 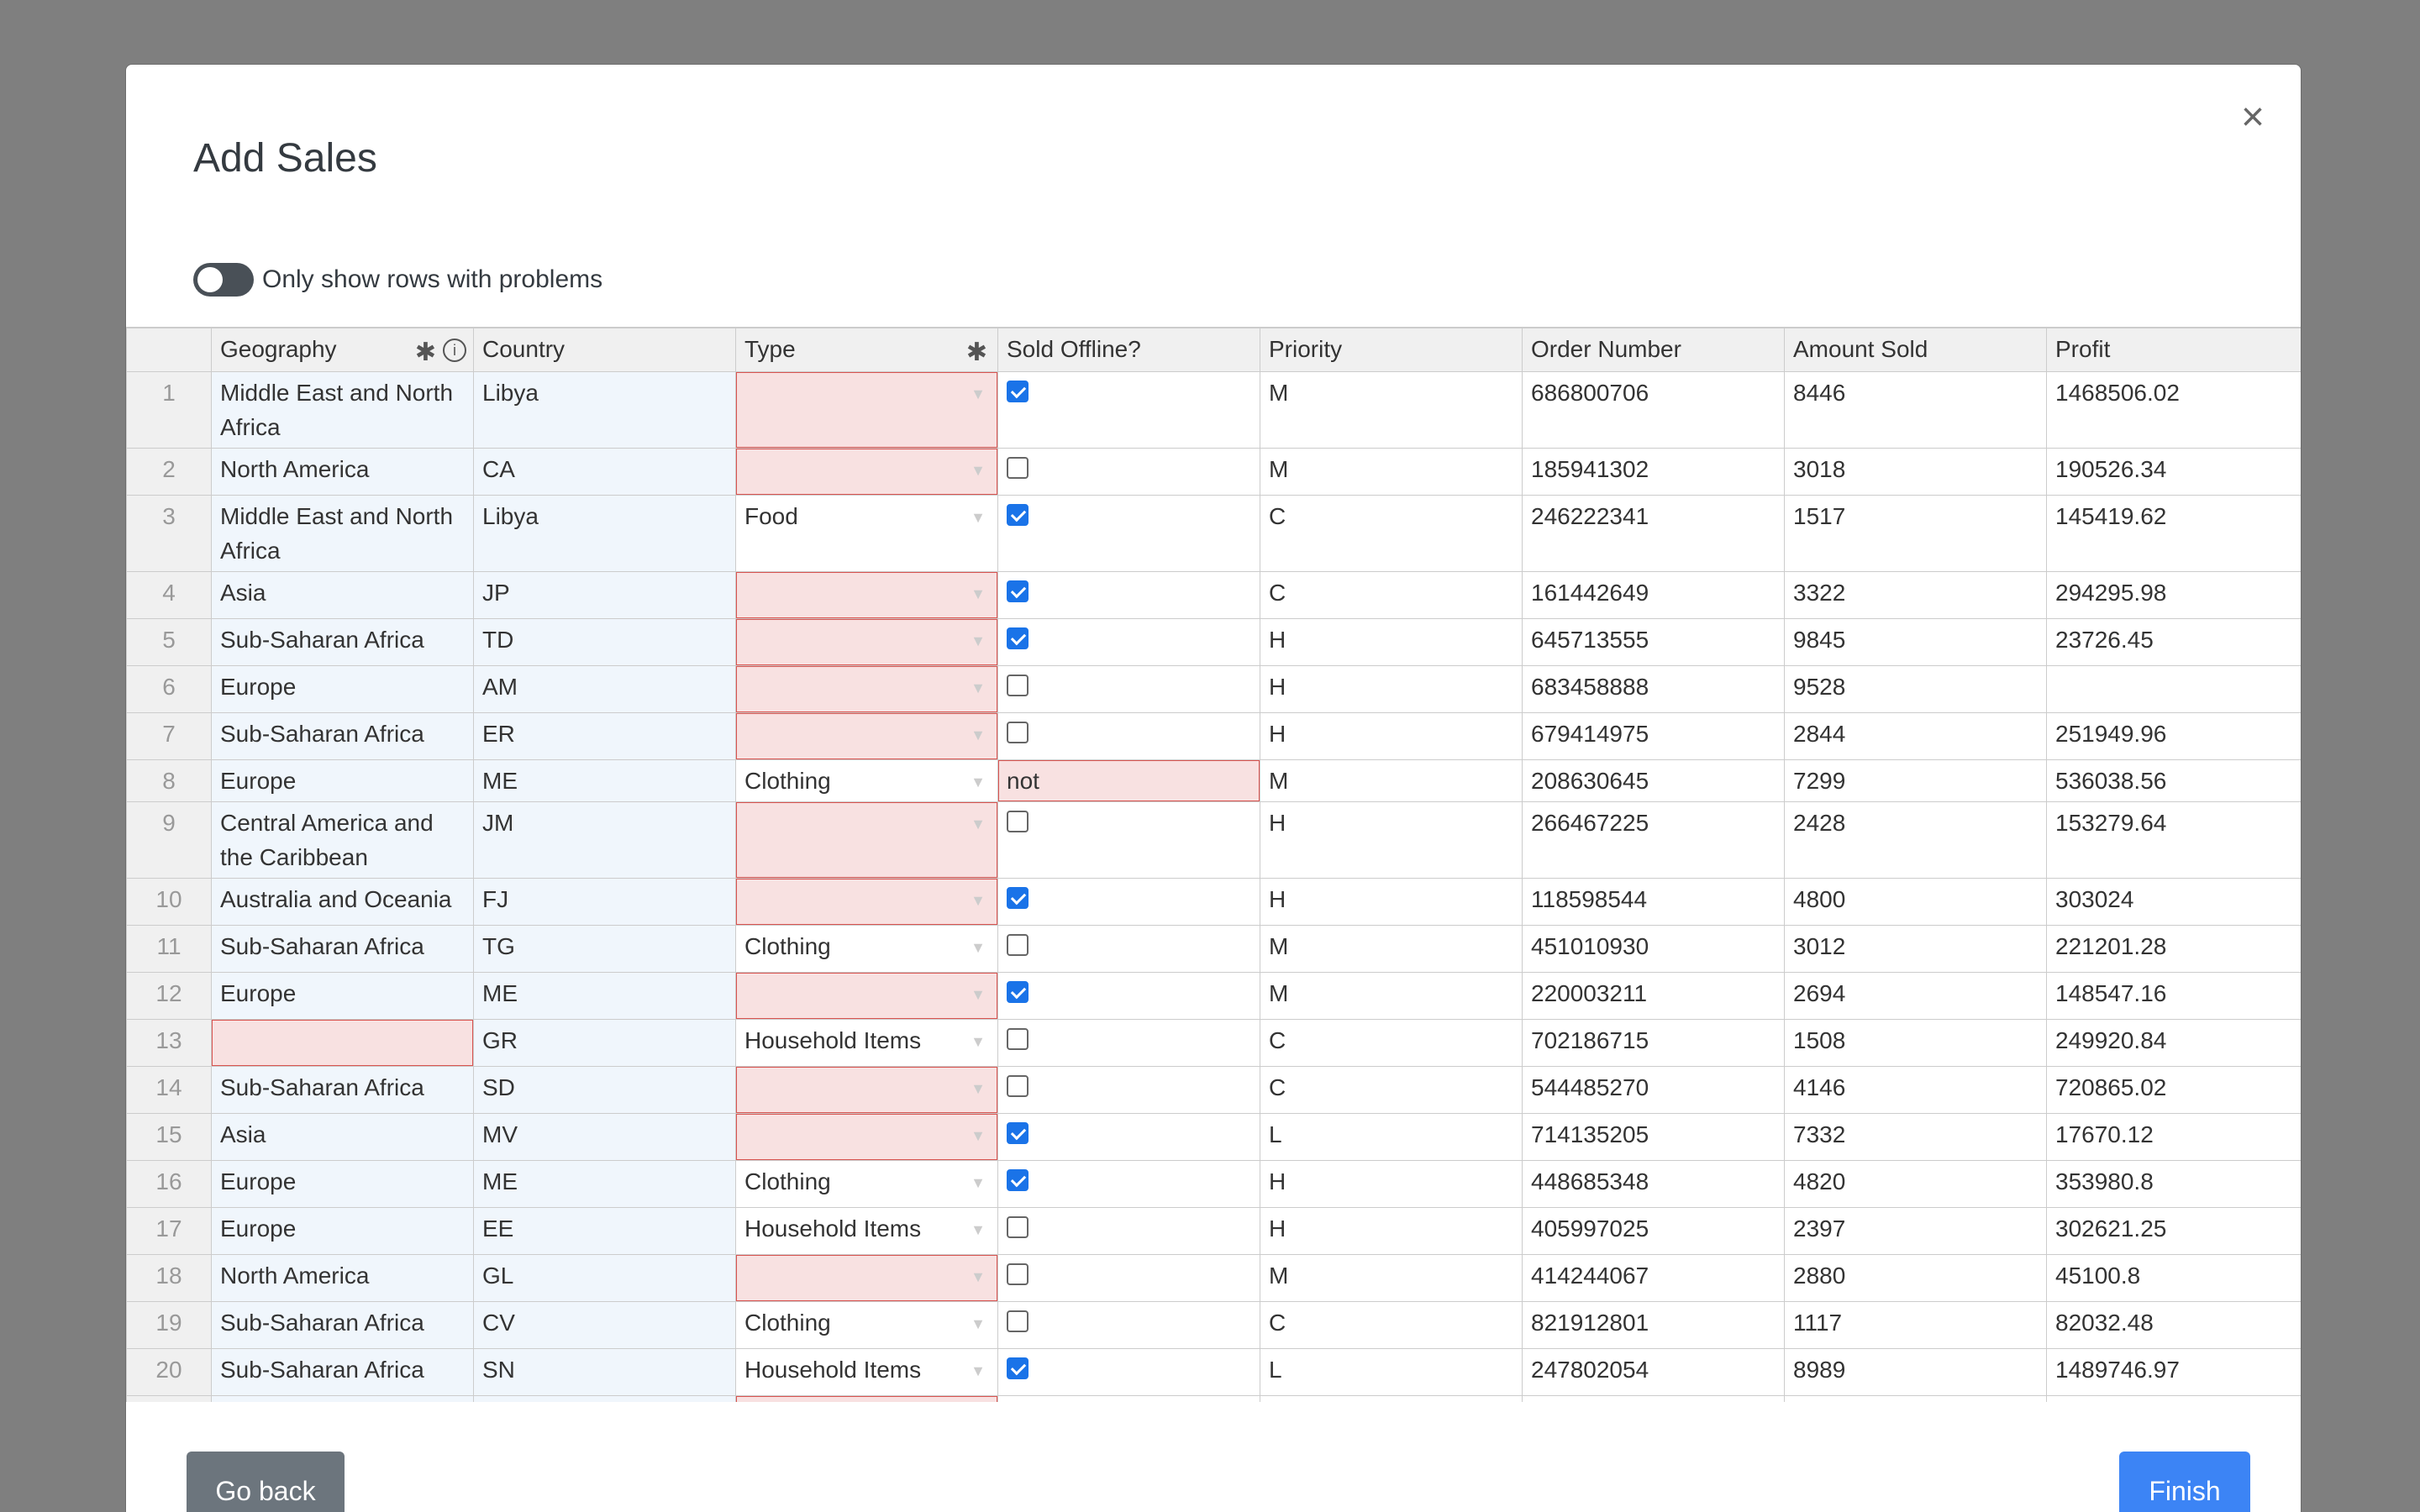 What do you see at coordinates (604, 642) in the screenshot?
I see `country-cell: TD` at bounding box center [604, 642].